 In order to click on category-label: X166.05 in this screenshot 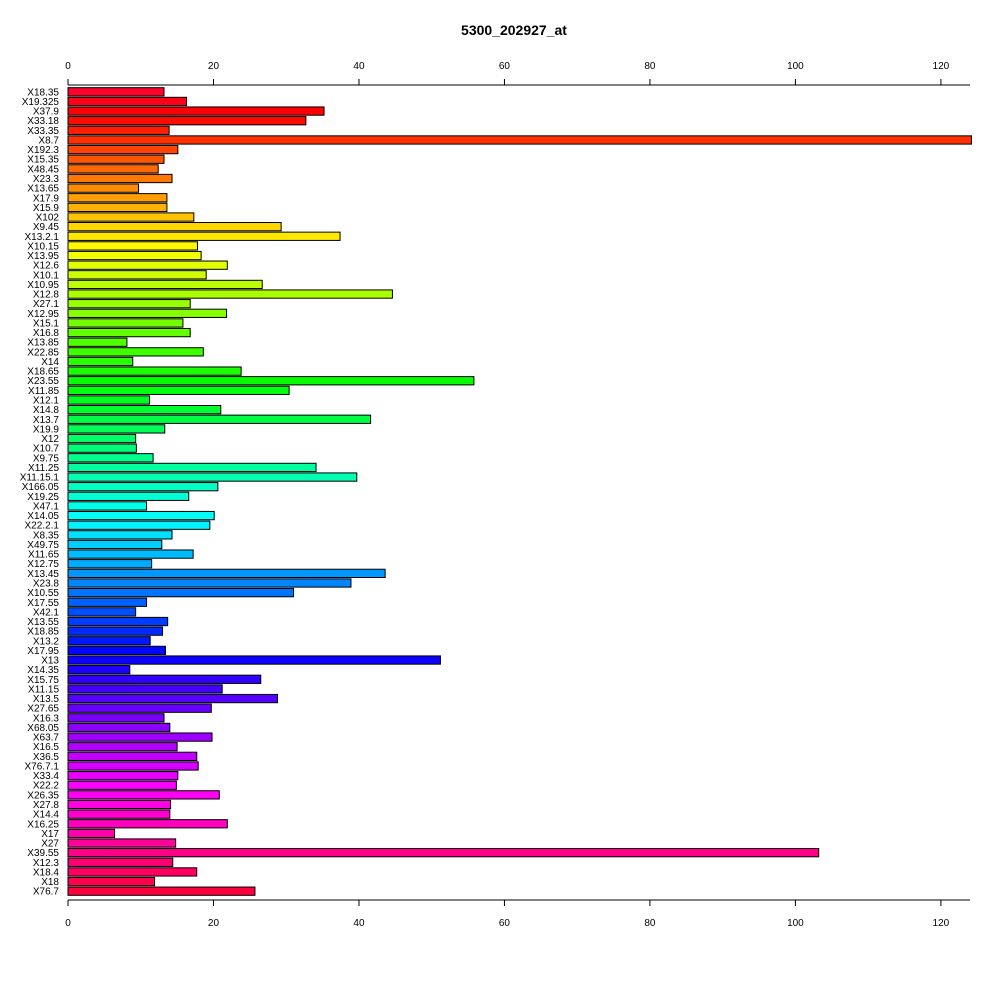, I will do `click(41, 487)`.